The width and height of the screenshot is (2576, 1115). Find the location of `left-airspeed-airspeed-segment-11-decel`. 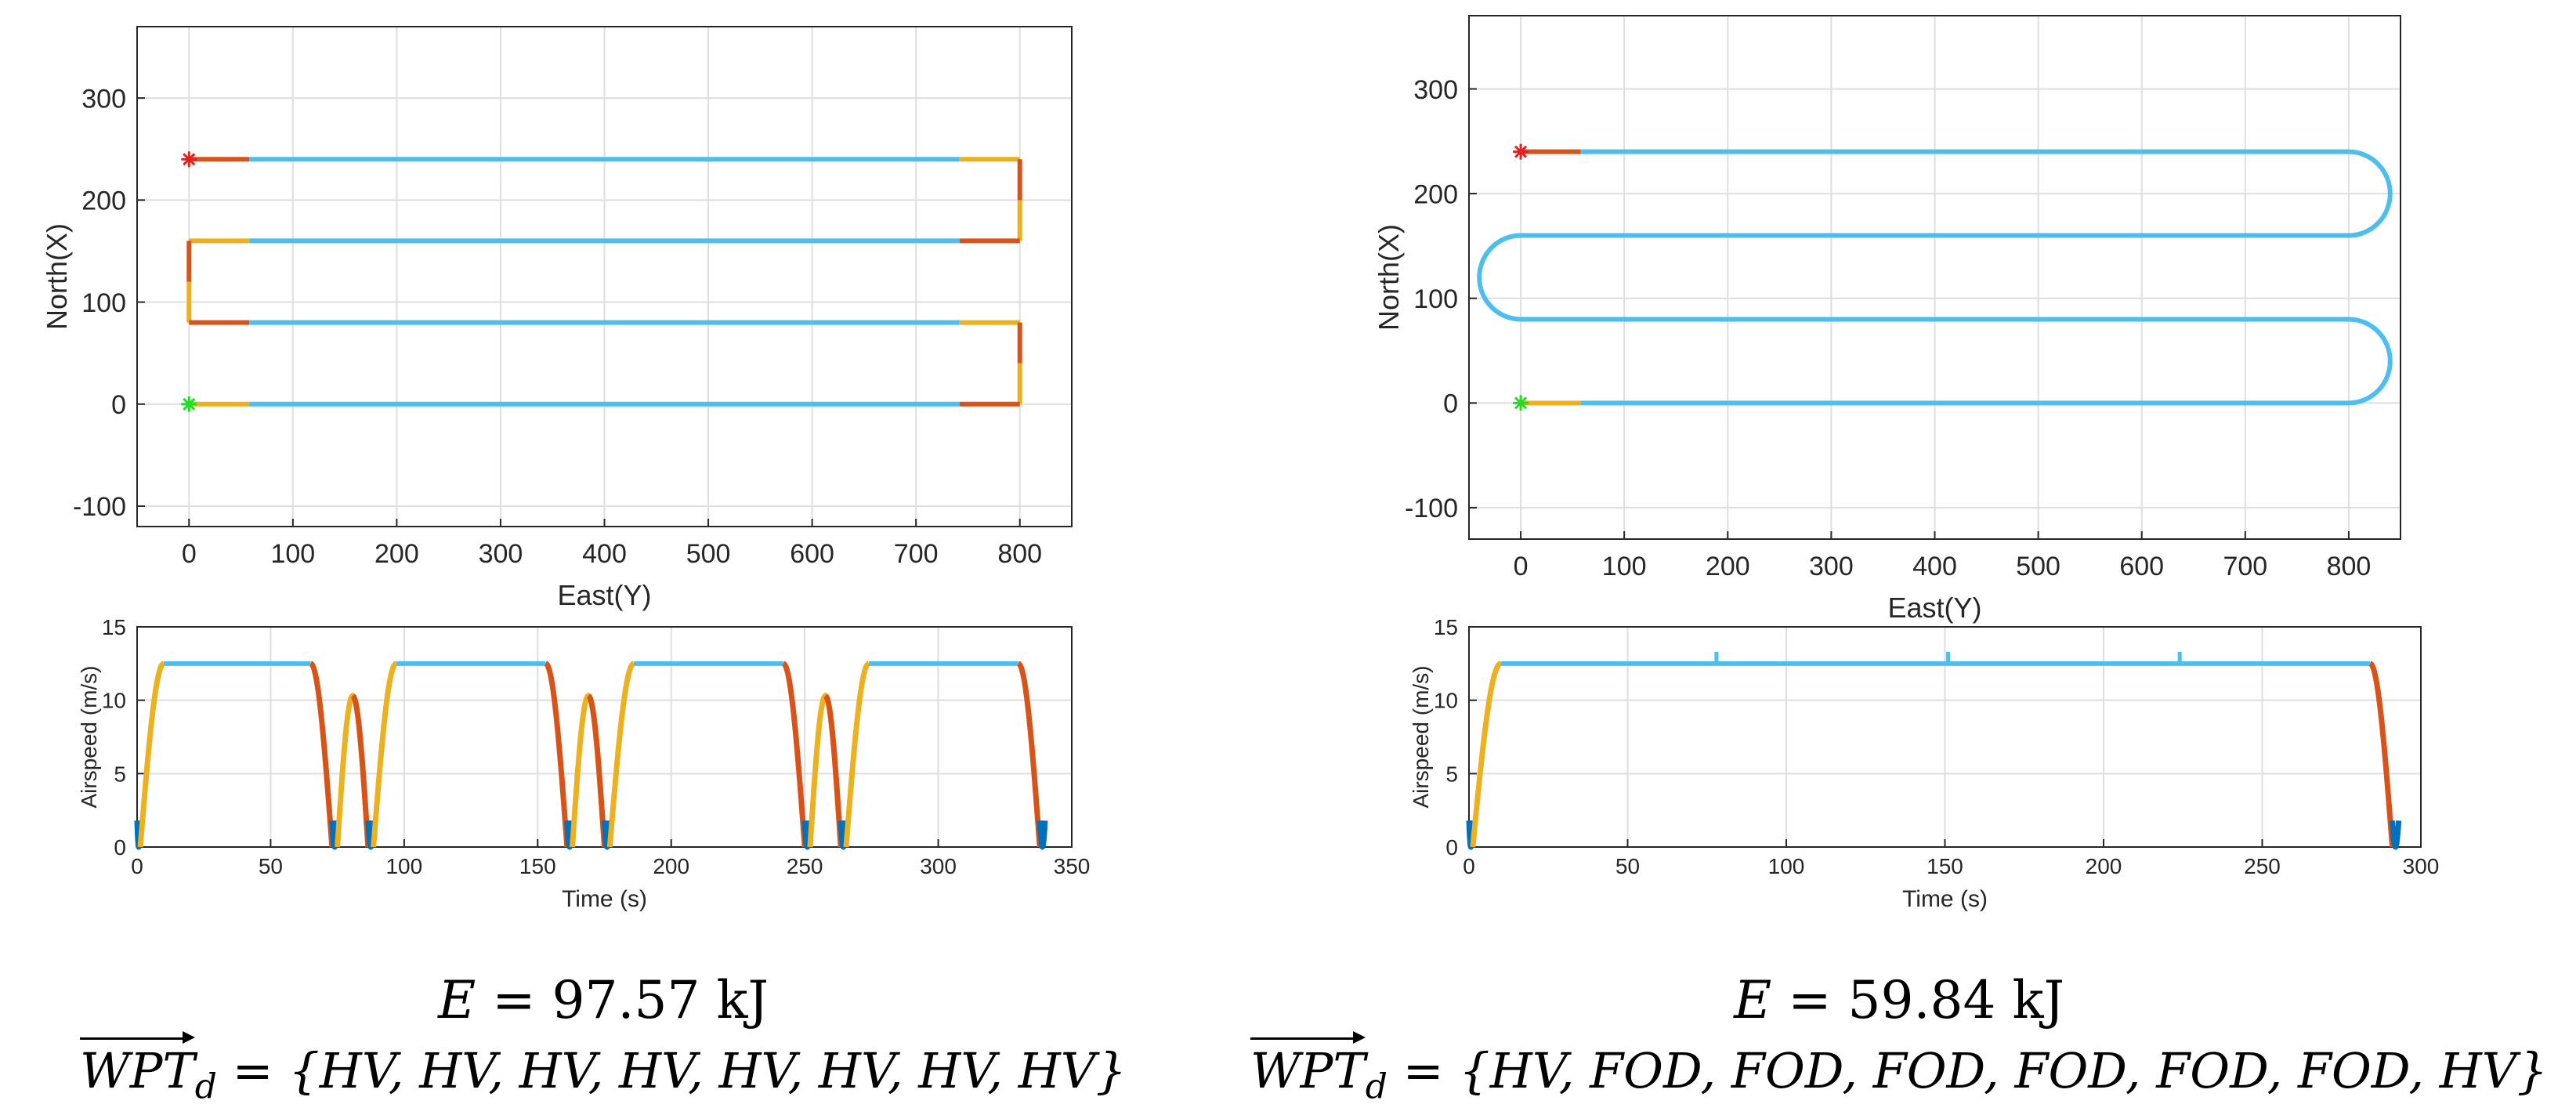

left-airspeed-airspeed-segment-11-decel is located at coordinates (596, 770).